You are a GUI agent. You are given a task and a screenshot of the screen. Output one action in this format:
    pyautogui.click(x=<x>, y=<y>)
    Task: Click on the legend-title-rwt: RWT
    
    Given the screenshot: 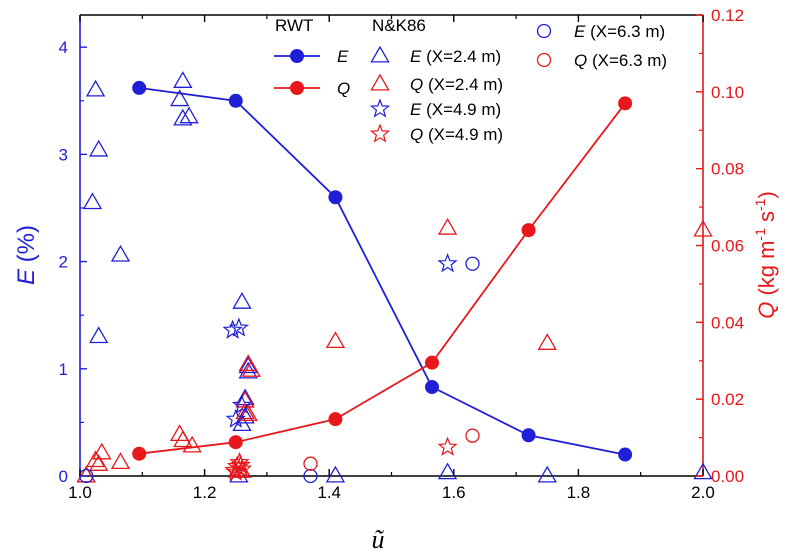 What is the action you would take?
    pyautogui.click(x=294, y=25)
    